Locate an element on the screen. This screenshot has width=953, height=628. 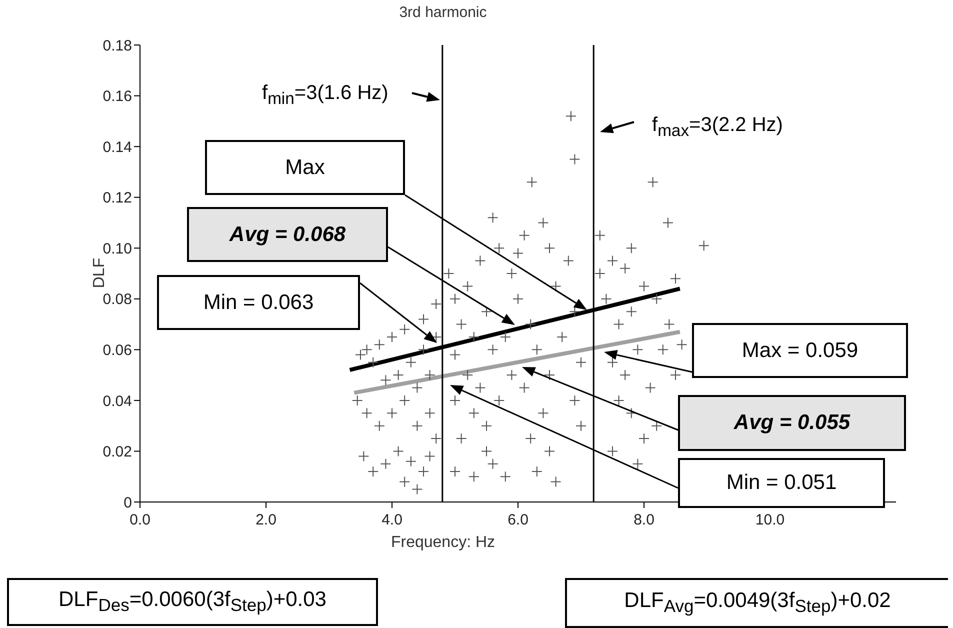
annotation: Avg = 0.068 is located at coordinates (287, 234).